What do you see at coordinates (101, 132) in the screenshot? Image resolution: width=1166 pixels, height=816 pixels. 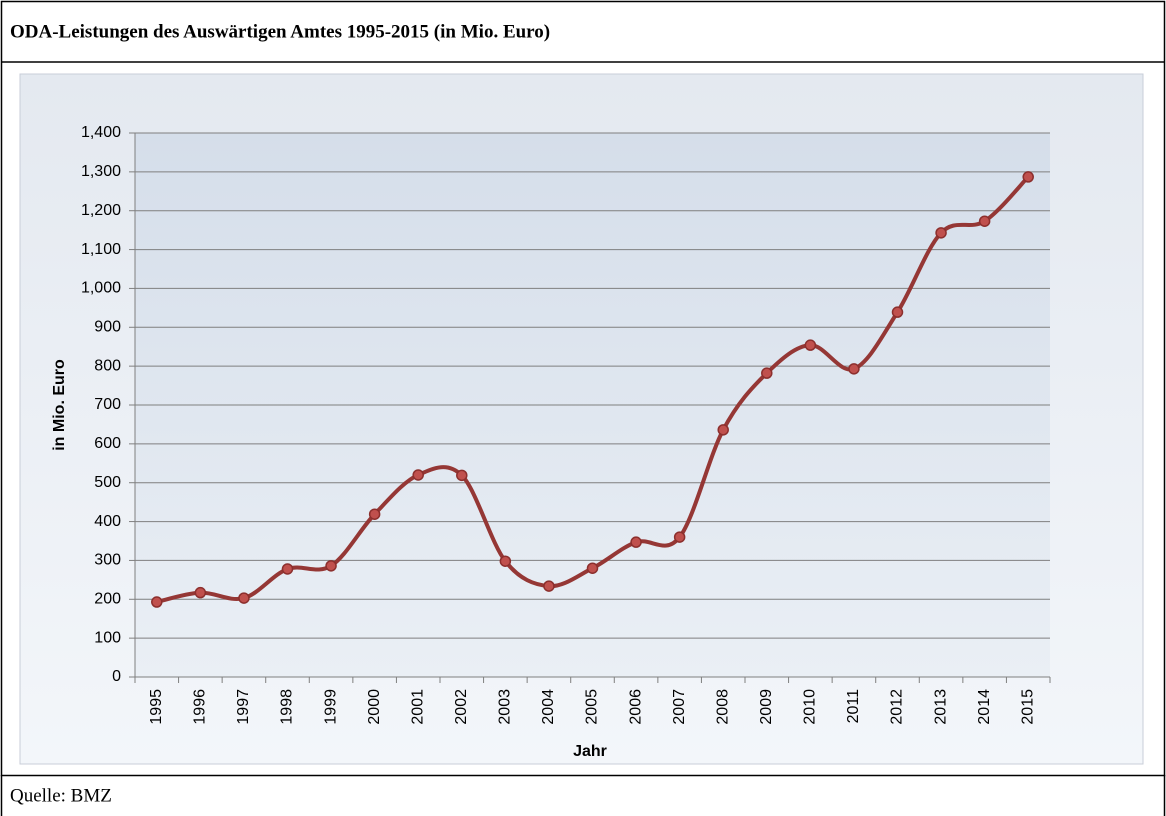 I see `y-tick-label: 1,400` at bounding box center [101, 132].